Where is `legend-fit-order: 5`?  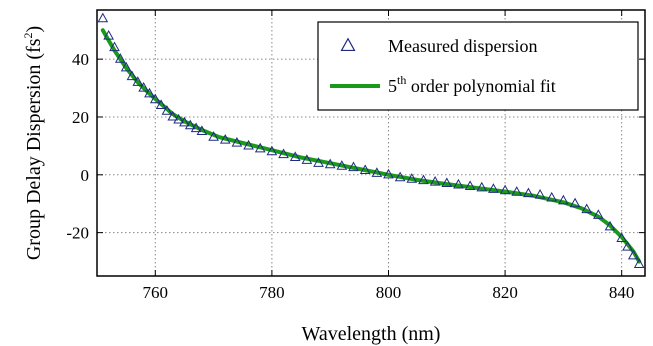
legend-fit-order: 5 is located at coordinates (392, 86).